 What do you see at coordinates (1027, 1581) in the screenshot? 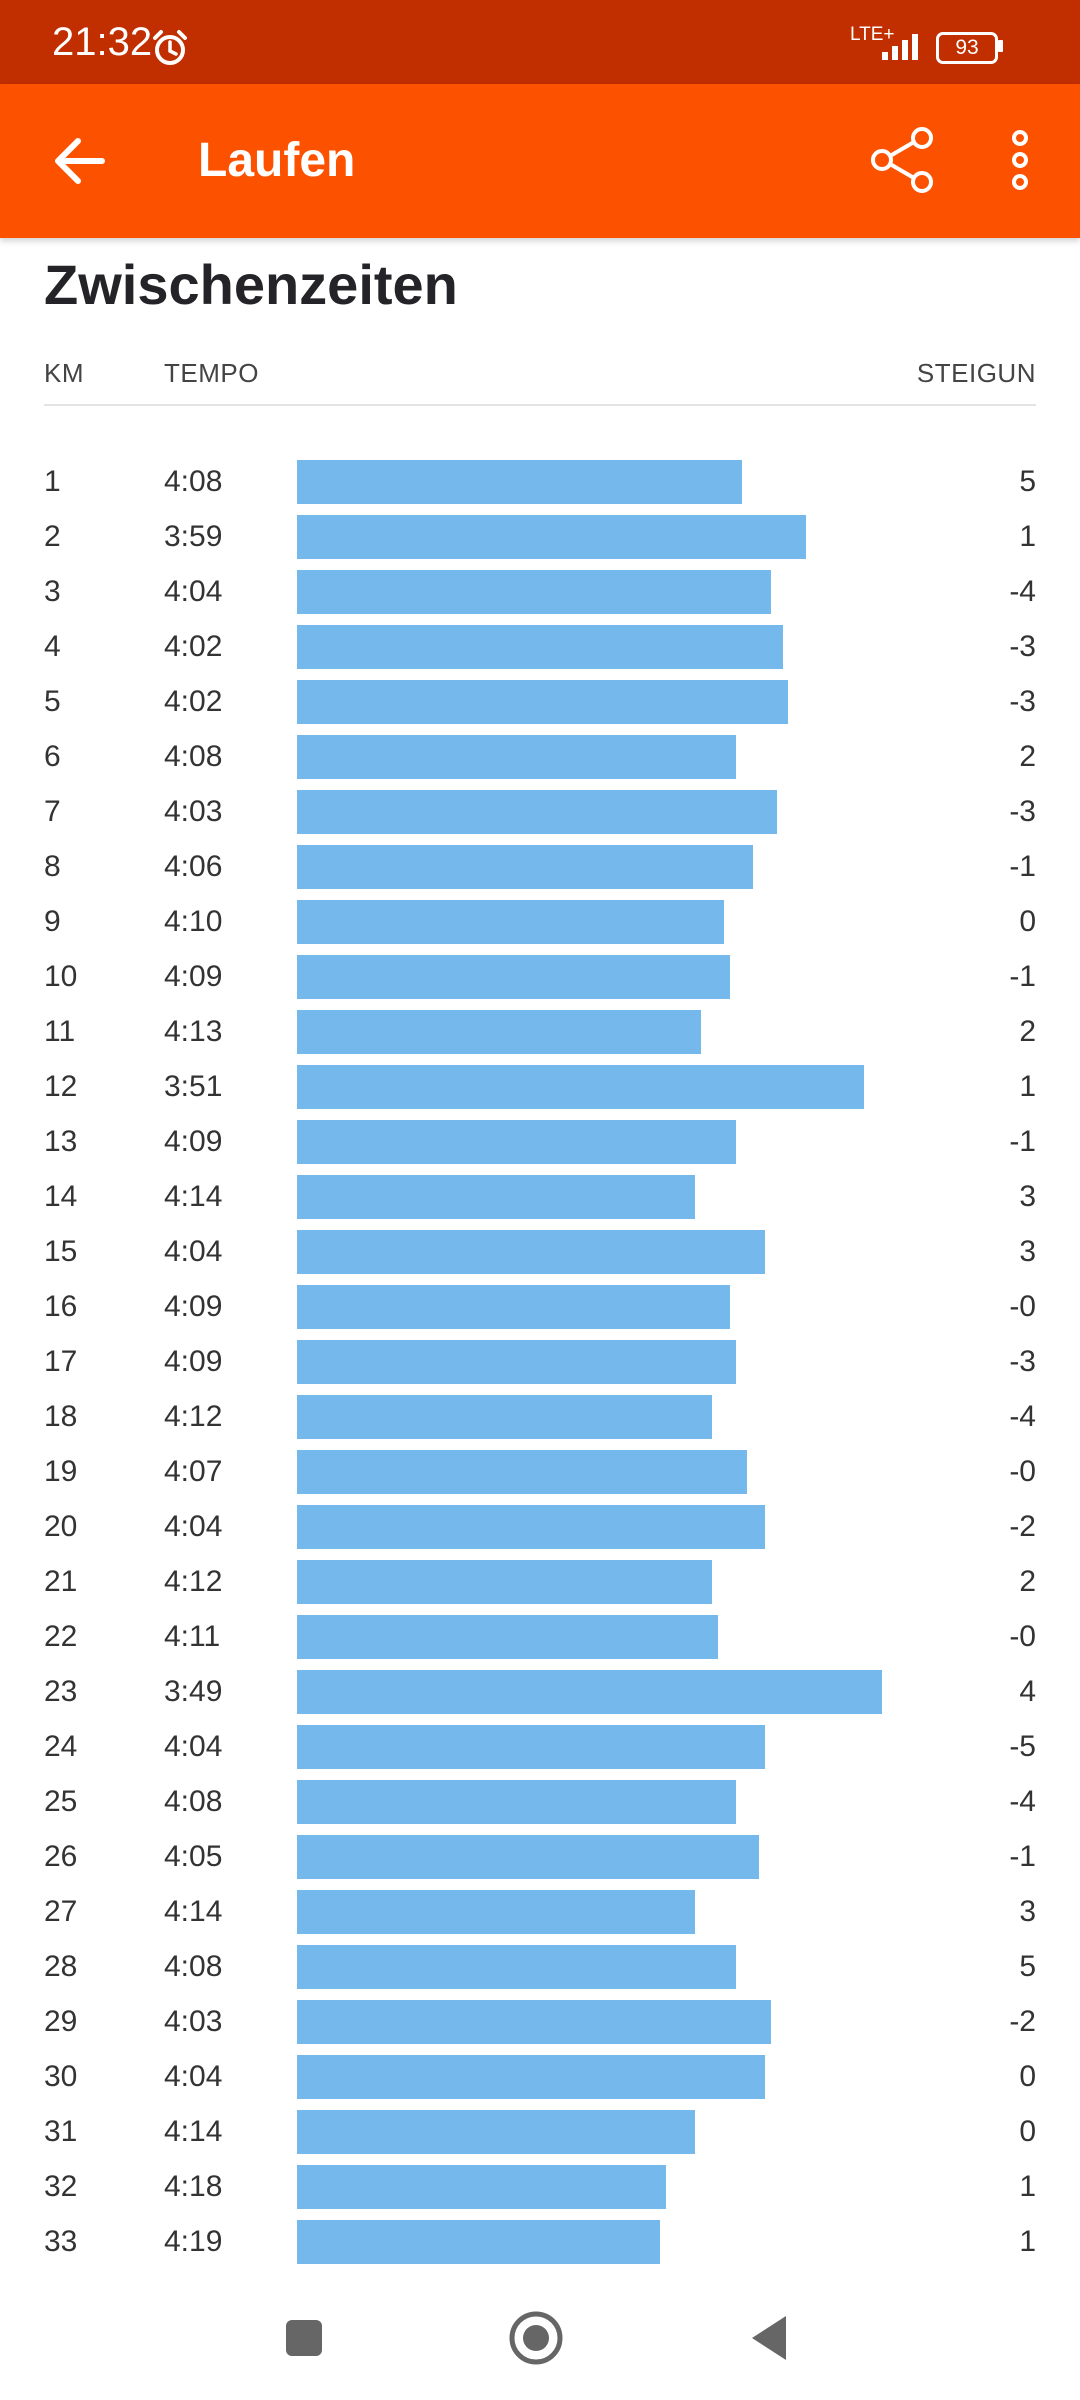
I see `split-elevation: 2` at bounding box center [1027, 1581].